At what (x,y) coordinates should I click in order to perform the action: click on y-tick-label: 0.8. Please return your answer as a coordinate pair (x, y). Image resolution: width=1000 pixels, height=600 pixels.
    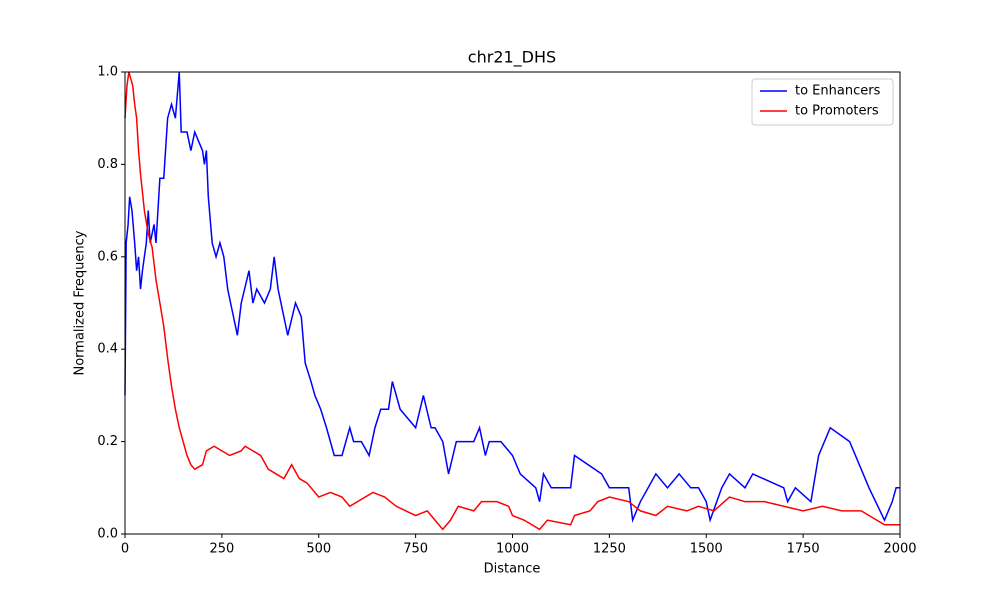
    Looking at the image, I should click on (107, 164).